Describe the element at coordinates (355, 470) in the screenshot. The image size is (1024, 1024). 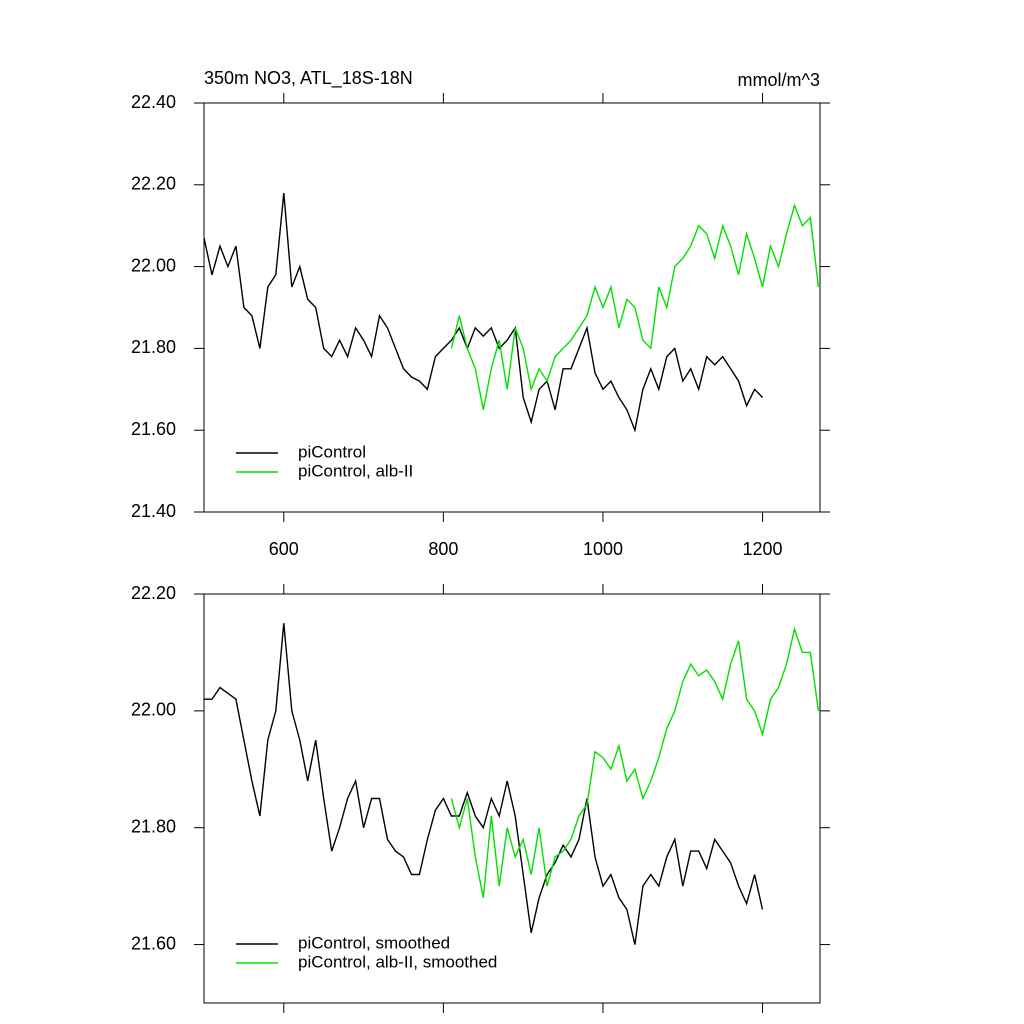
I see `legend-label: piControl, alb-II` at that location.